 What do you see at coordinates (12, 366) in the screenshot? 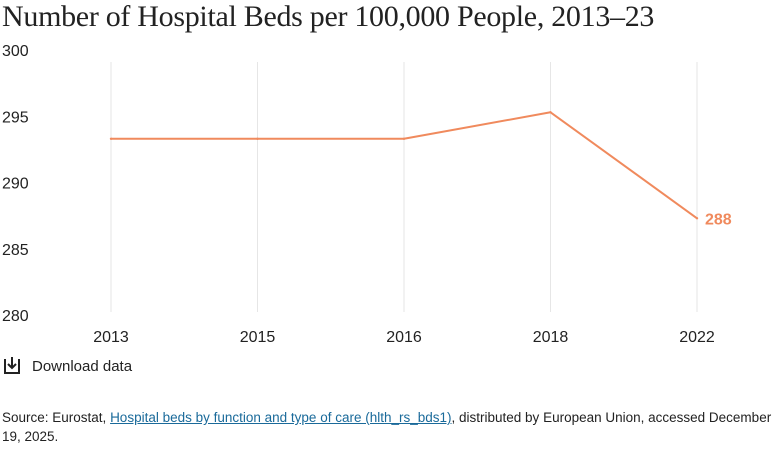
I see `download-icon` at bounding box center [12, 366].